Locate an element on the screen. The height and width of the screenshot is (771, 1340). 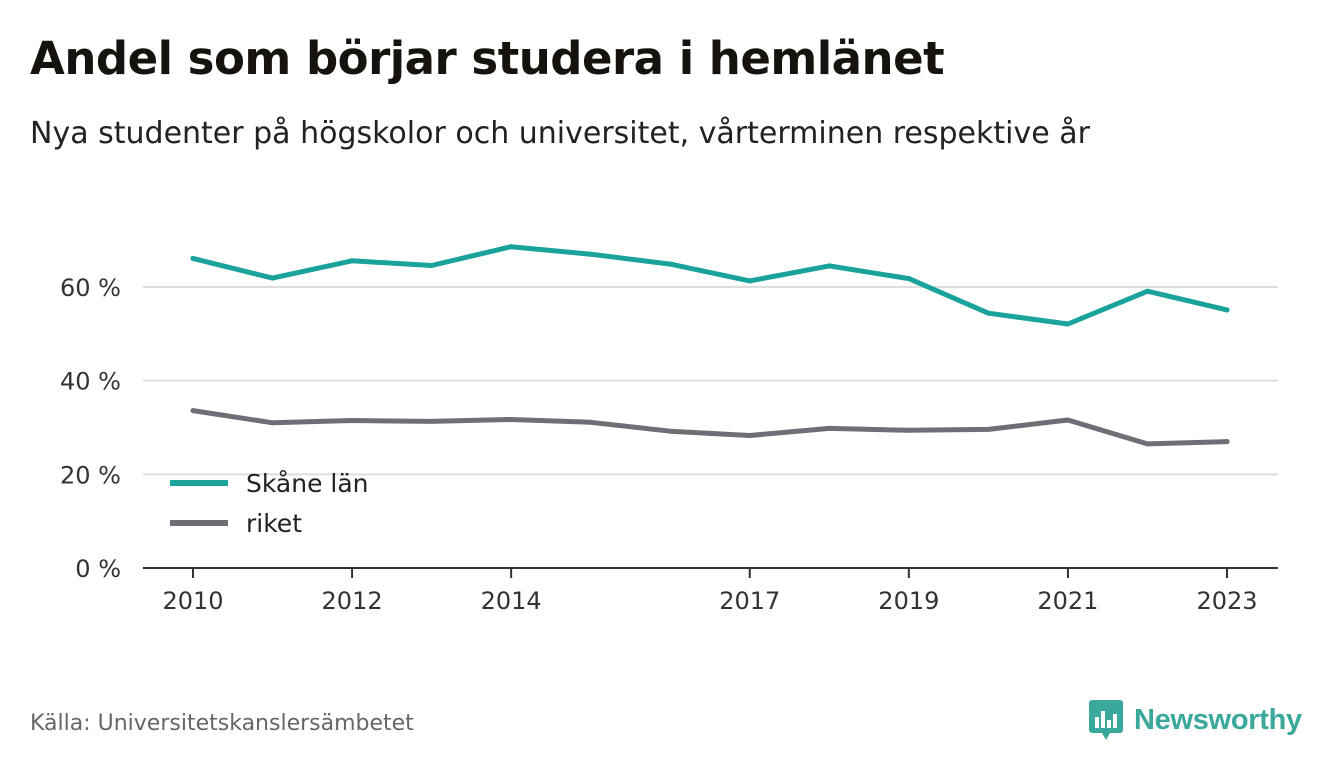
x-tick-label: 2019 is located at coordinates (908, 601).